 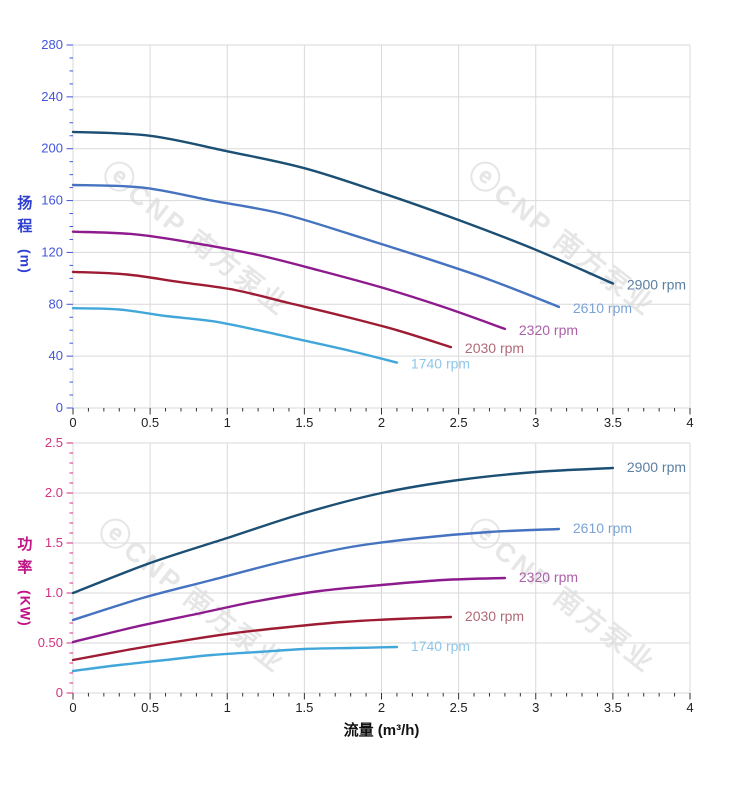 What do you see at coordinates (381, 730) in the screenshot?
I see `flow-axis-title: 流量 (m³/h)` at bounding box center [381, 730].